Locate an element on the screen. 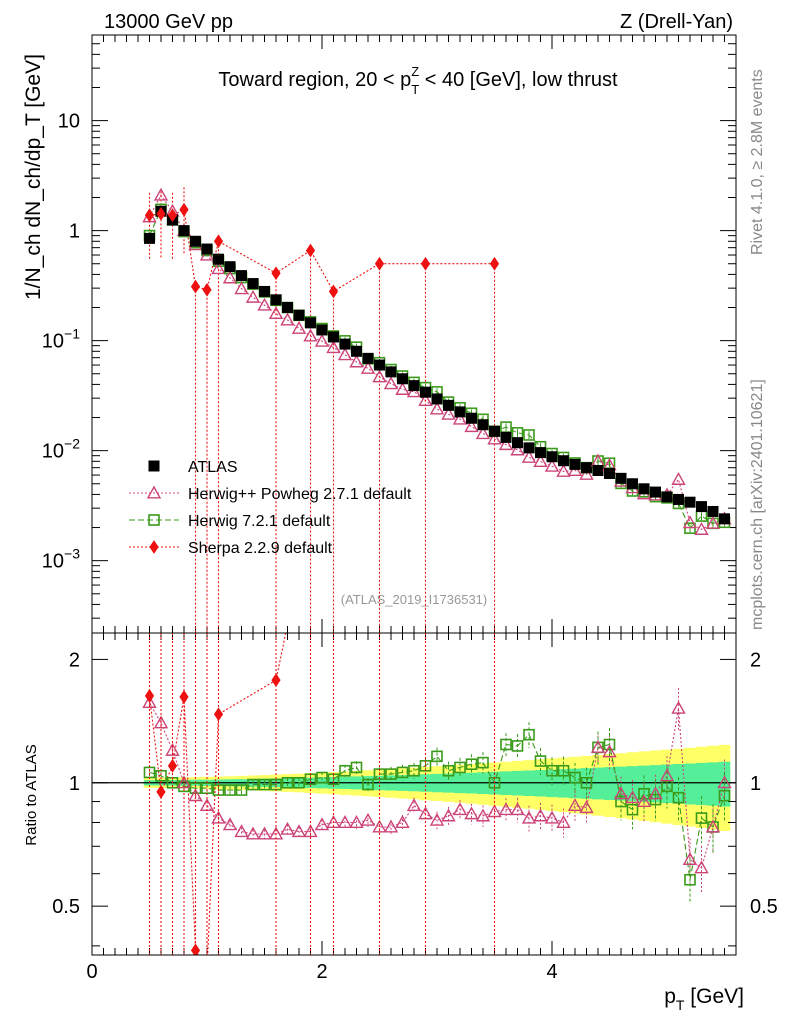  sherpa-ratio-line is located at coordinates (217, 794).